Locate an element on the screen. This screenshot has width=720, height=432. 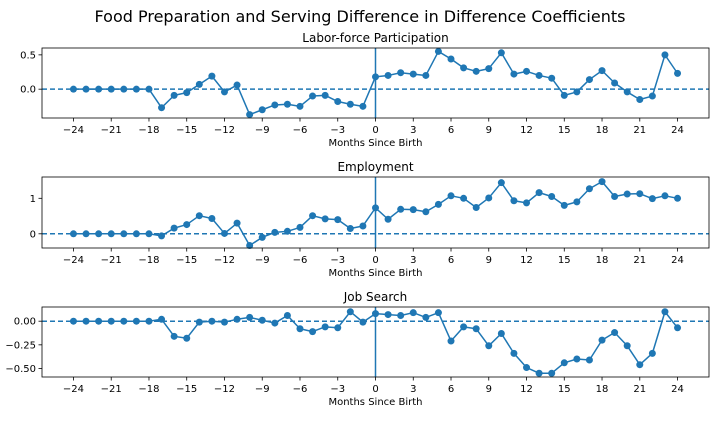
x-tick-label: 6 is located at coordinates (451, 260).